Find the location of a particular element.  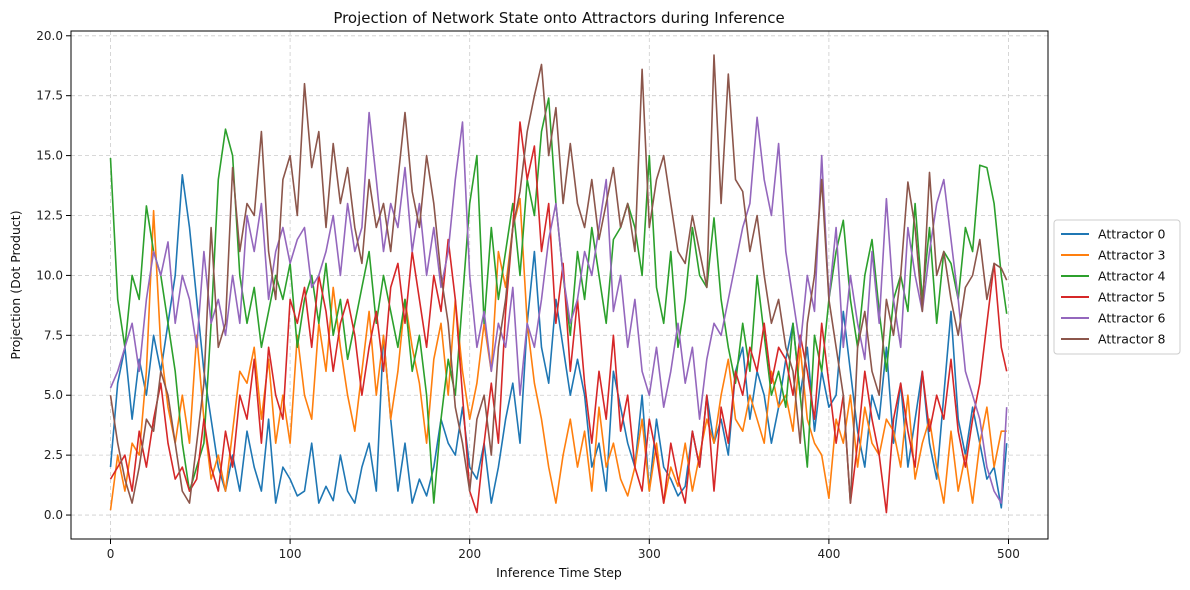

y-tick-label: 20.0 is located at coordinates (49, 36).